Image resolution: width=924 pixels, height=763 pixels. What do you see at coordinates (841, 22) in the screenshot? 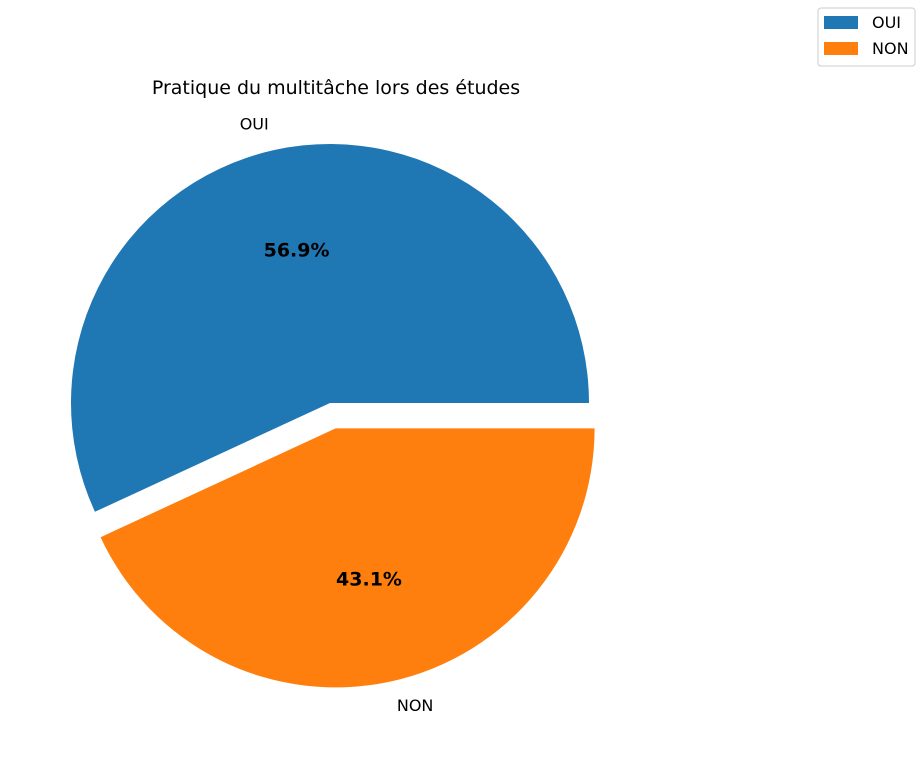
I see `legend-swatch-oui` at bounding box center [841, 22].